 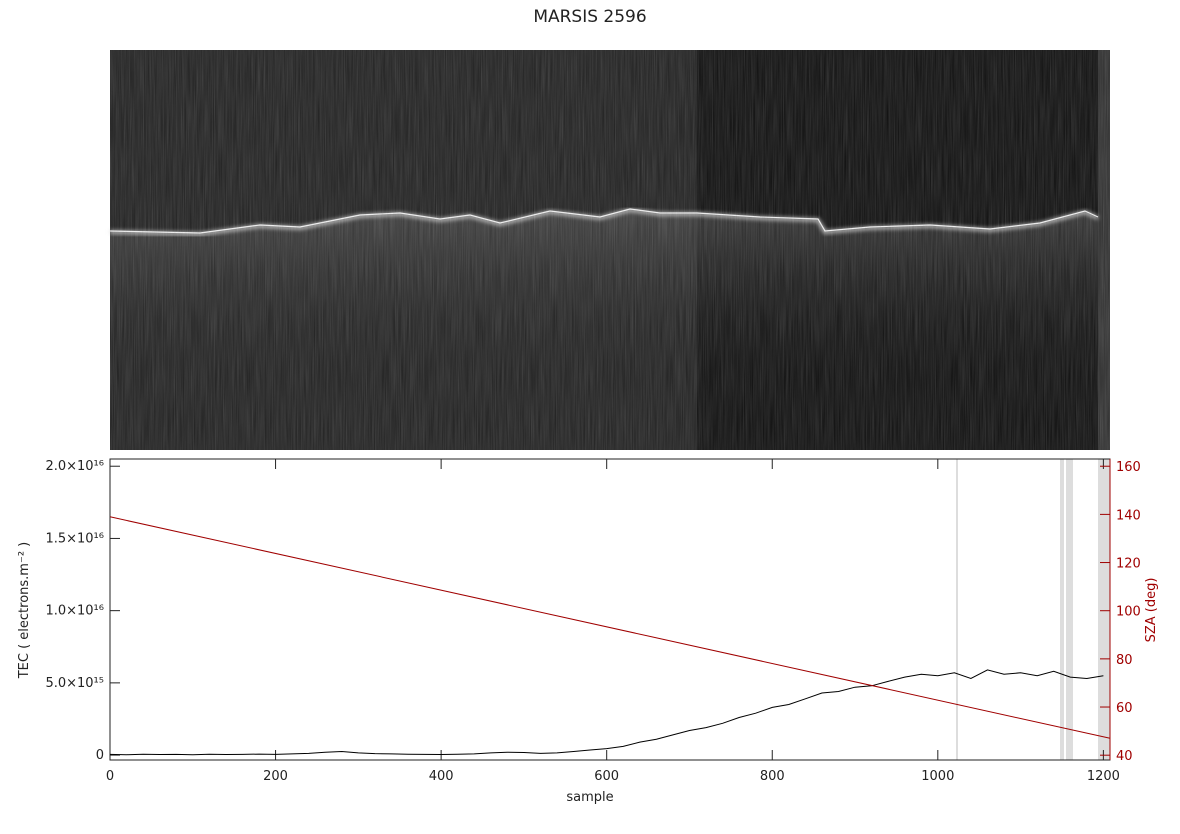 What do you see at coordinates (1103, 776) in the screenshot?
I see `x-tick-label: 1200` at bounding box center [1103, 776].